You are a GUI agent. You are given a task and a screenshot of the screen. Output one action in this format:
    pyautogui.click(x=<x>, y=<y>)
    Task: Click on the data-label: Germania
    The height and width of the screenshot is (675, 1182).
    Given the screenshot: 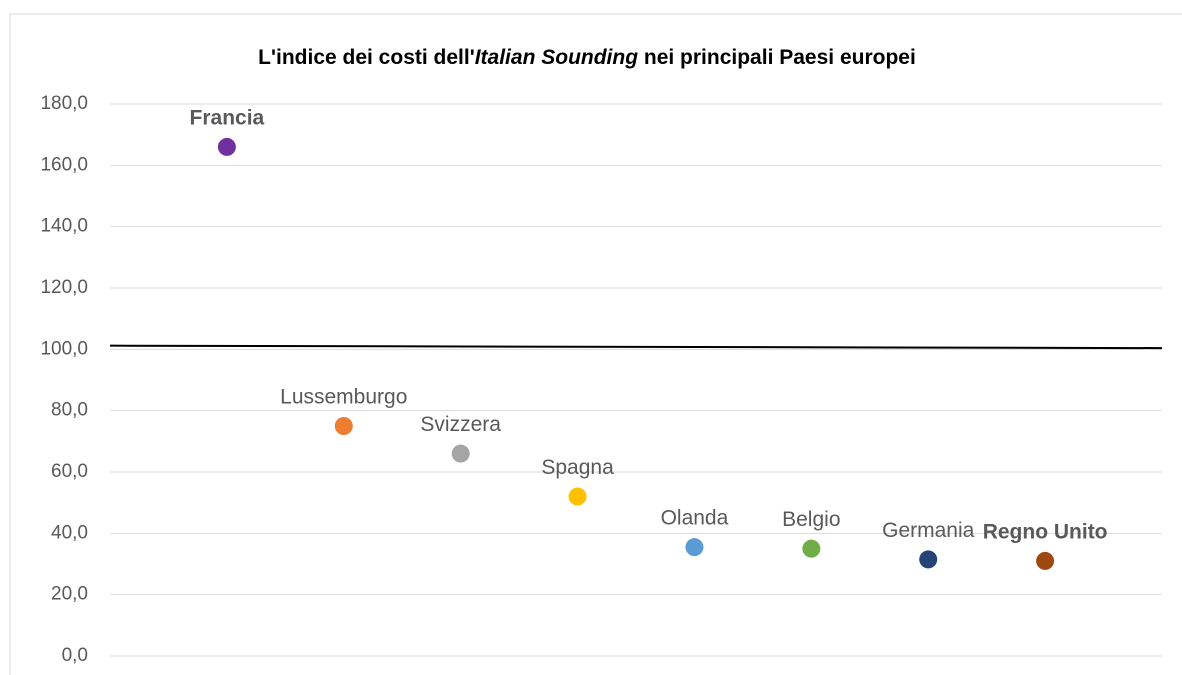 What is the action you would take?
    pyautogui.click(x=928, y=530)
    